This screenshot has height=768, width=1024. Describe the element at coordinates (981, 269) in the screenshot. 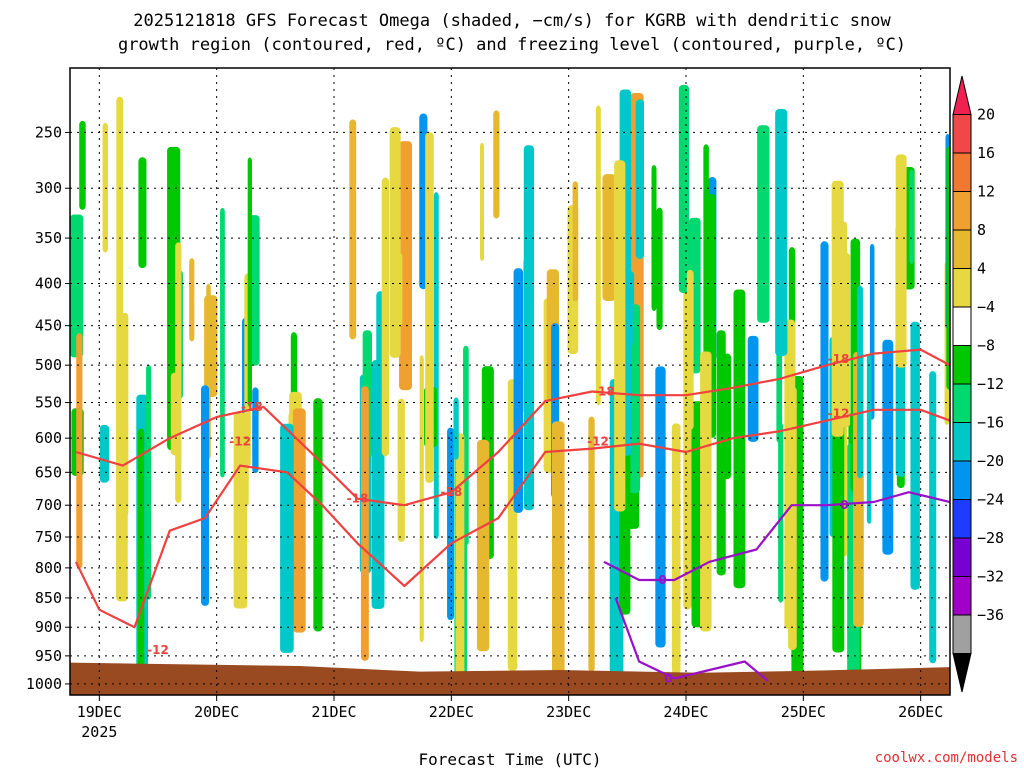

I see `colorbar-label: 4` at that location.